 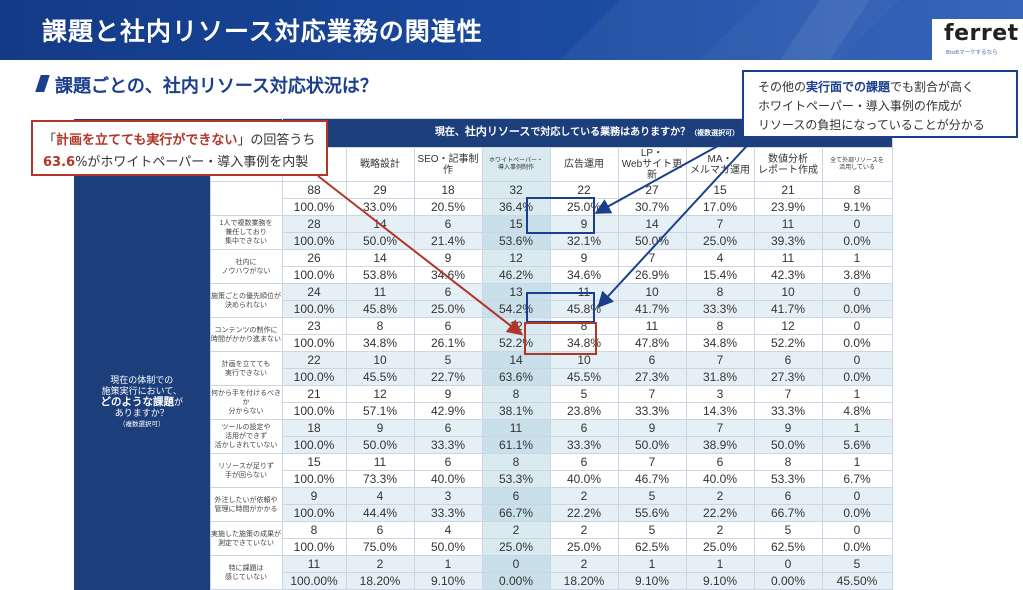 What do you see at coordinates (314, 292) in the screenshot?
I see `count-cell: 24` at bounding box center [314, 292].